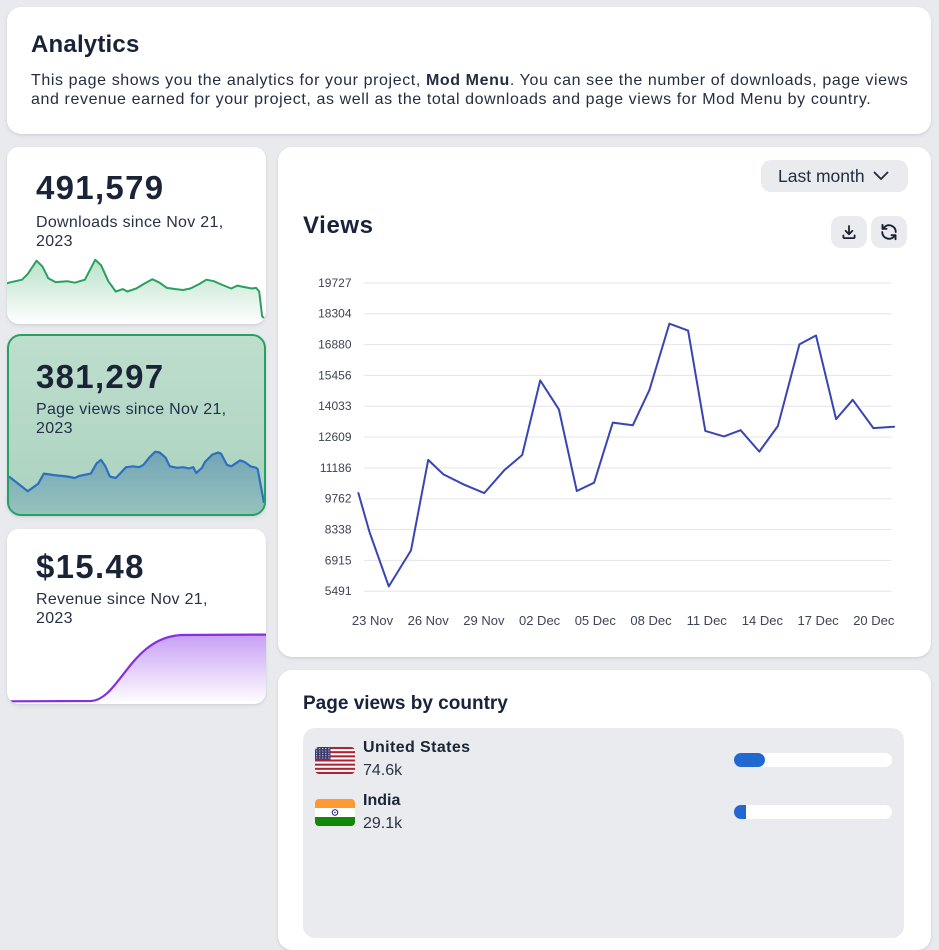 Image resolution: width=939 pixels, height=950 pixels. I want to click on svg-text: 08 Dec, so click(651, 620).